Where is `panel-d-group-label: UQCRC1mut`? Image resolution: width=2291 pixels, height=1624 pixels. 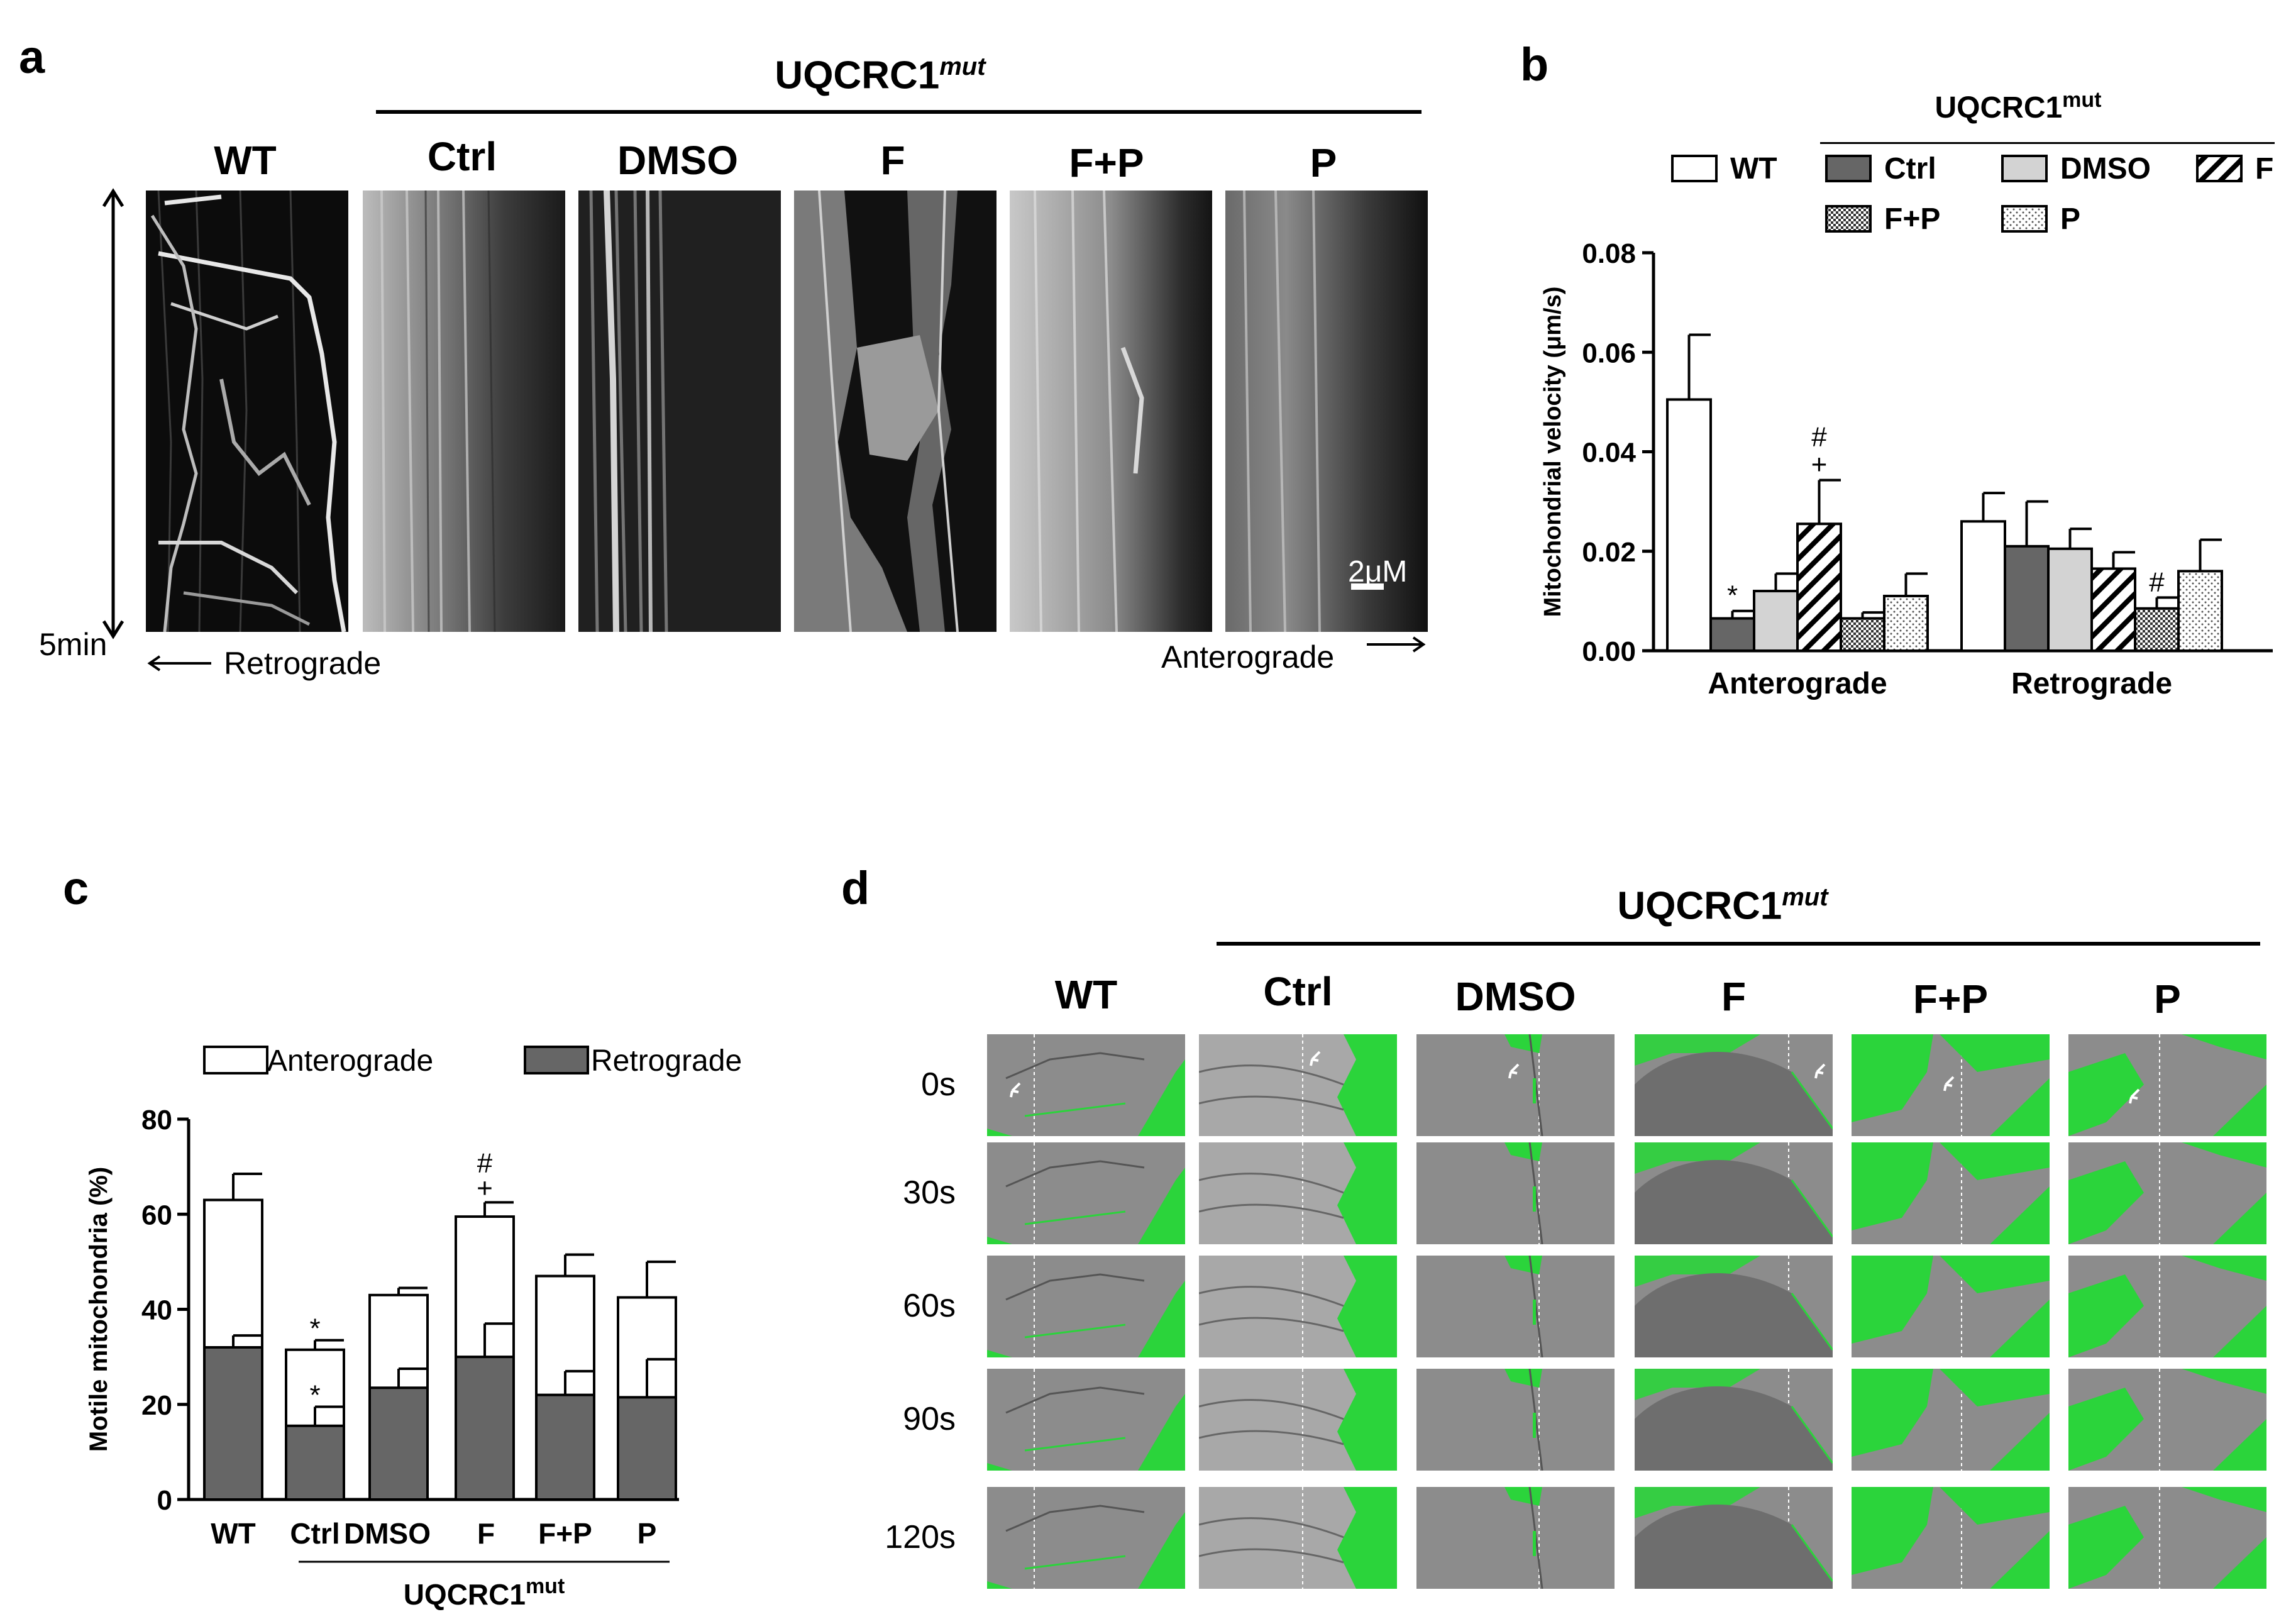
panel-d-group-label: UQCRC1mut is located at coordinates (1722, 905).